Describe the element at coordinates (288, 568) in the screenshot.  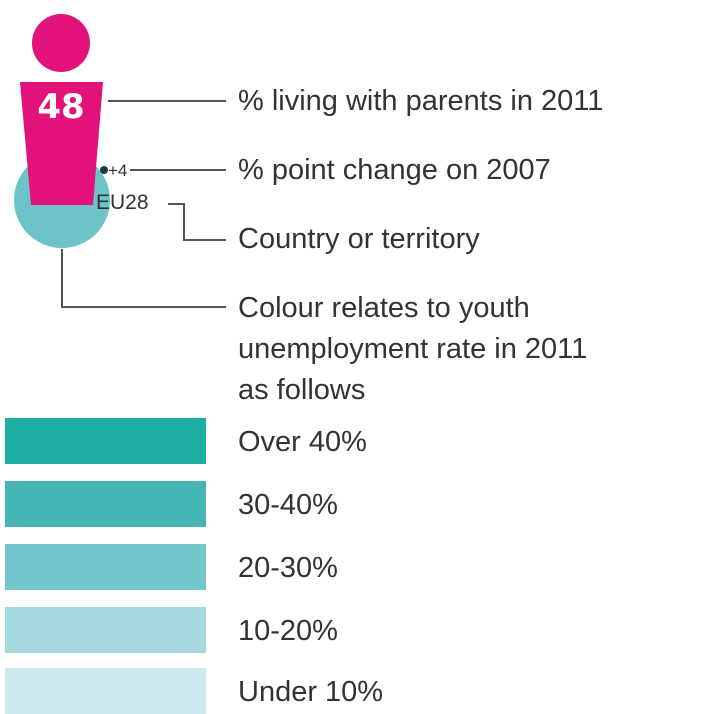
I see `scale-label-20-30: 20-30%` at that location.